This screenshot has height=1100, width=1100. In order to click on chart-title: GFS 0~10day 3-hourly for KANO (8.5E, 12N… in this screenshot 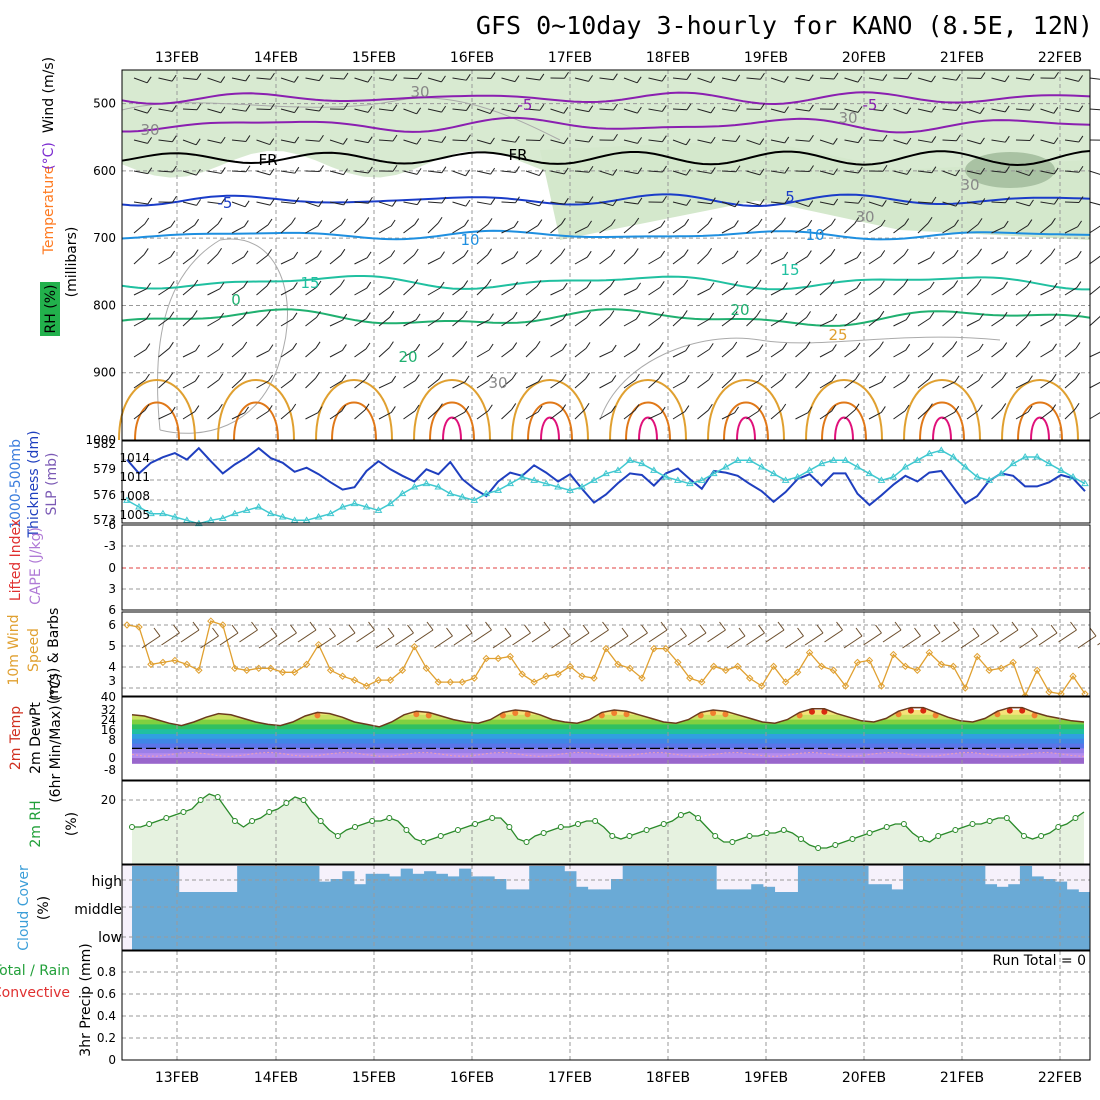, I will do `click(784, 25)`.